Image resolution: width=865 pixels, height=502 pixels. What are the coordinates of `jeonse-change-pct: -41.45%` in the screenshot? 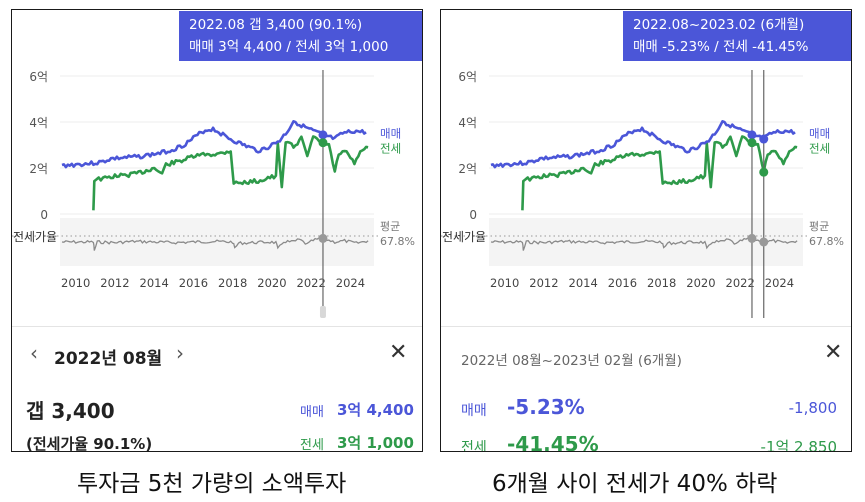 It's located at (553, 442).